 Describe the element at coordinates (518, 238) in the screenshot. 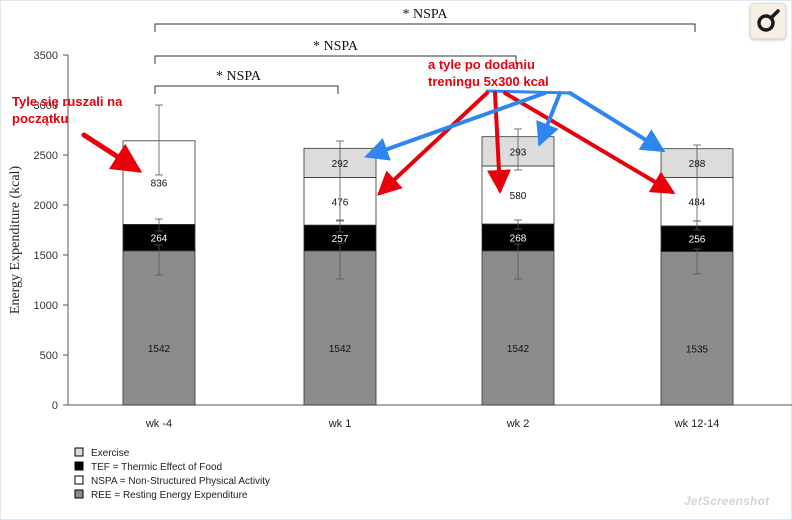

I see `bar-value-label: 268` at that location.